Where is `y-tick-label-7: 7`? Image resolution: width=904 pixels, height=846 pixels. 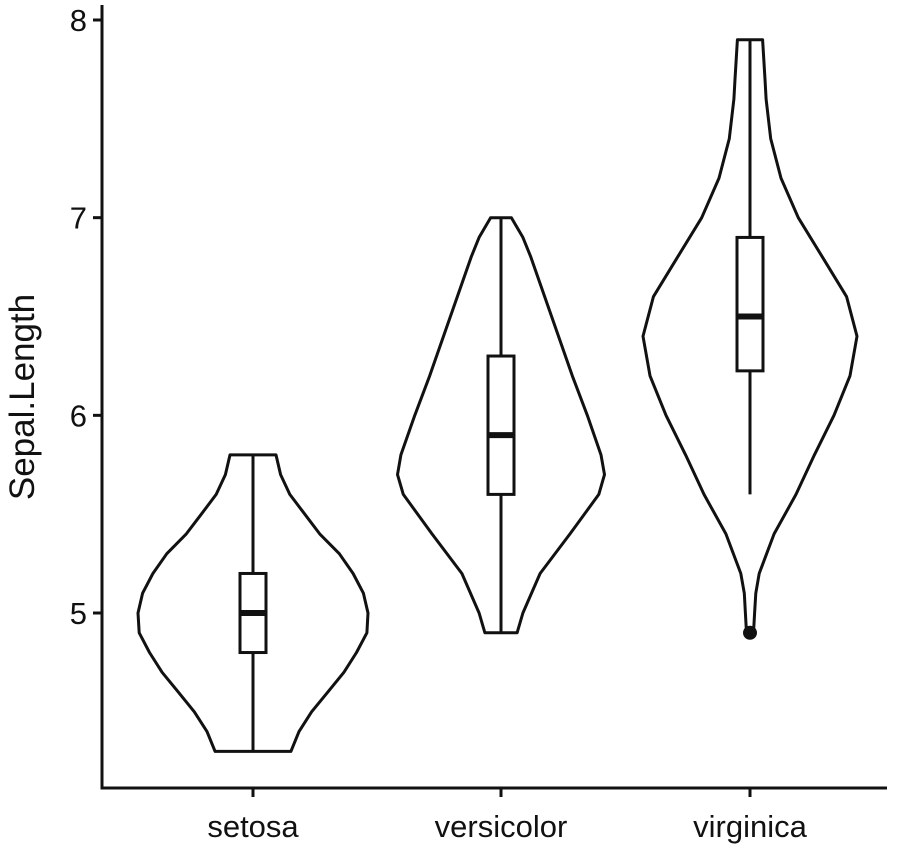
y-tick-label-7: 7 is located at coordinates (78, 218).